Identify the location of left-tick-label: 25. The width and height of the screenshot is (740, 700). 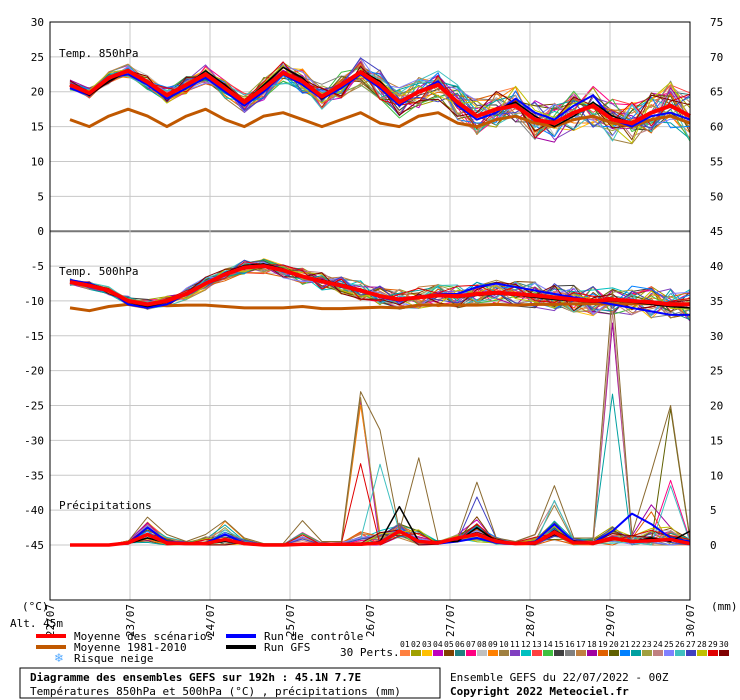
(37, 57).